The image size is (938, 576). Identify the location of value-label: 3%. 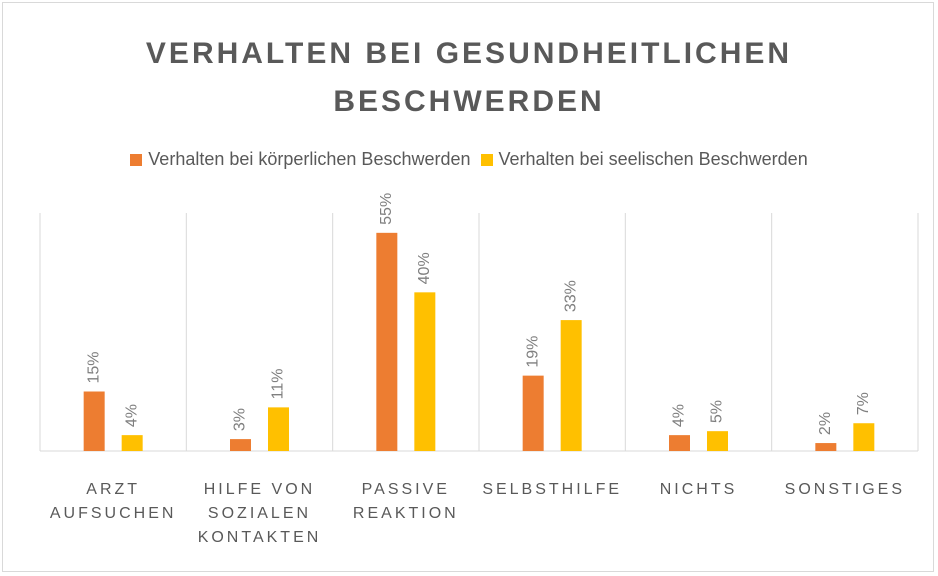
(240, 419).